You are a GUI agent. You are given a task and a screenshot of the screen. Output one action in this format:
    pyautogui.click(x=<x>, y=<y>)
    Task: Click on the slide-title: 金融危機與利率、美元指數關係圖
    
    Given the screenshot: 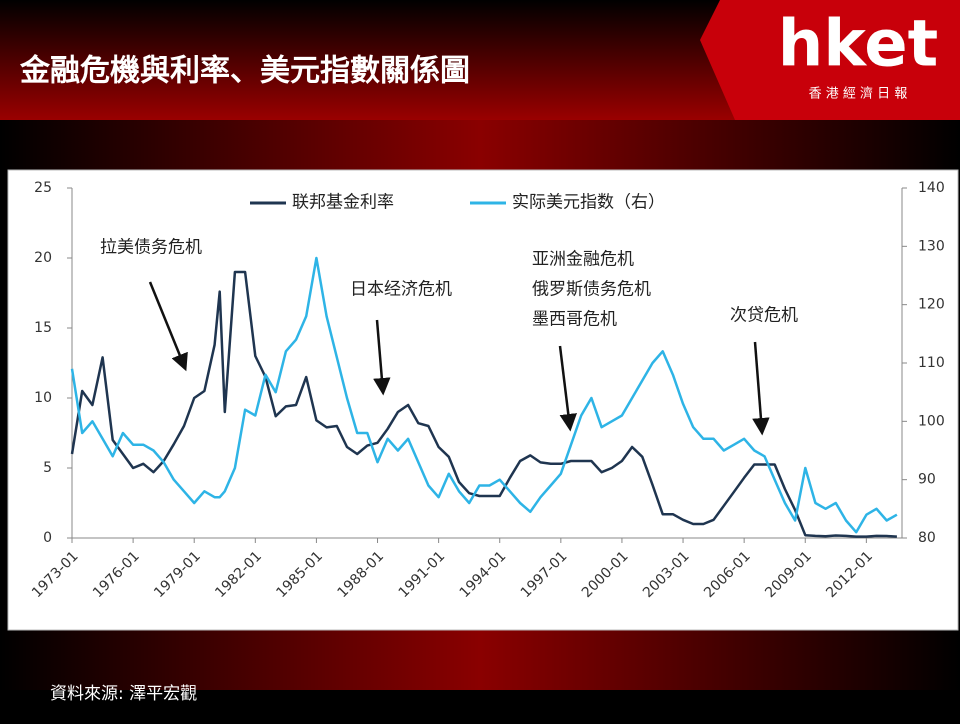 What is the action you would take?
    pyautogui.click(x=244, y=71)
    